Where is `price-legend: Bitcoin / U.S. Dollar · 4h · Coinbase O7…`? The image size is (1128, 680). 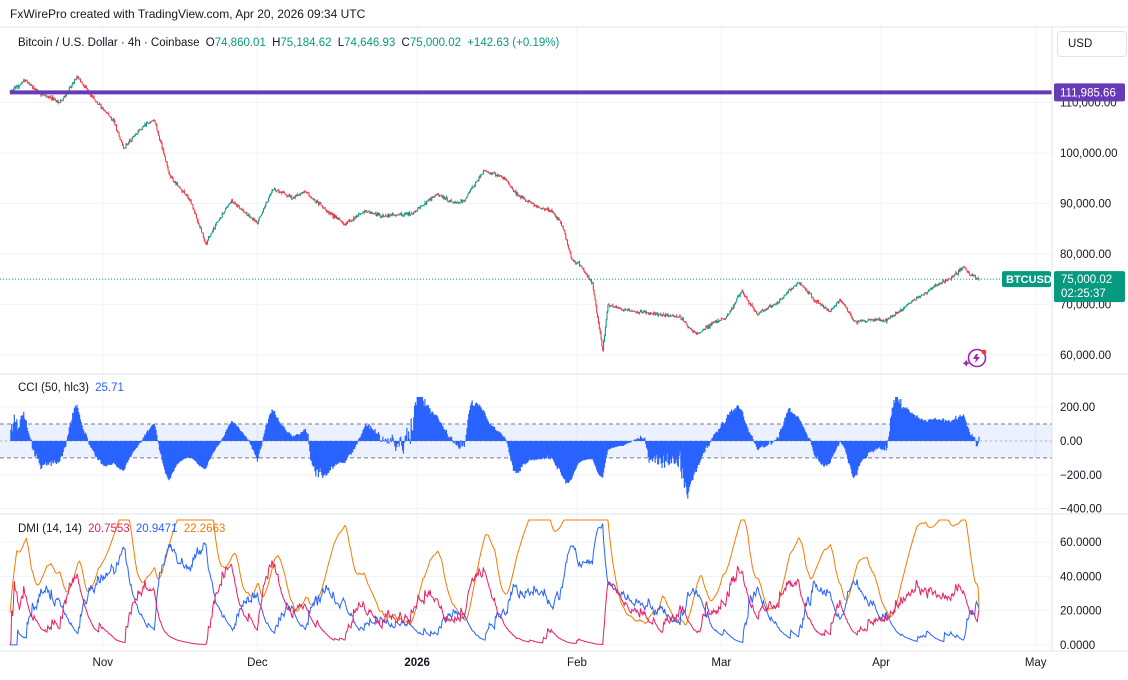
price-legend: Bitcoin / U.S. Dollar · 4h · Coinbase O7… is located at coordinates (290, 43).